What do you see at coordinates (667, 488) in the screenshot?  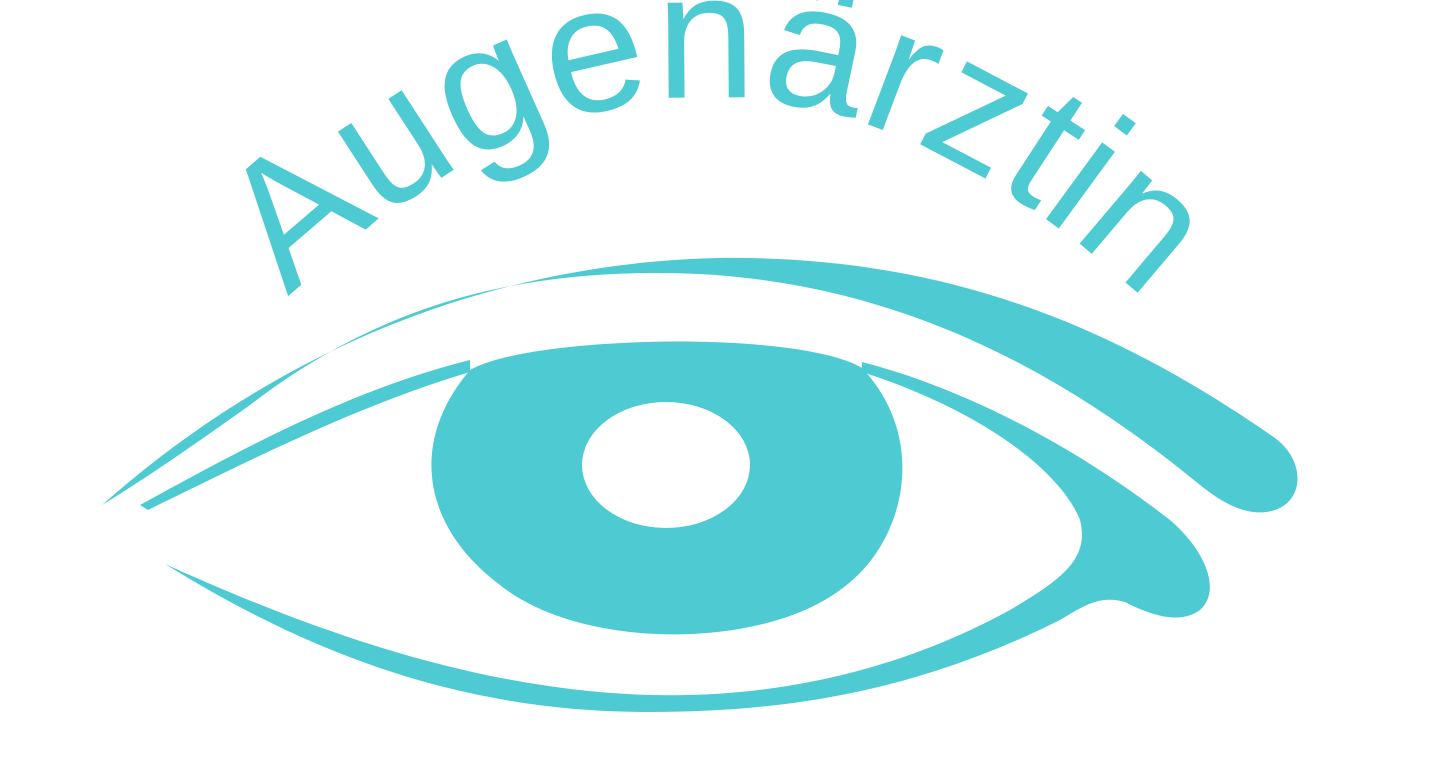 I see `eye-iris` at bounding box center [667, 488].